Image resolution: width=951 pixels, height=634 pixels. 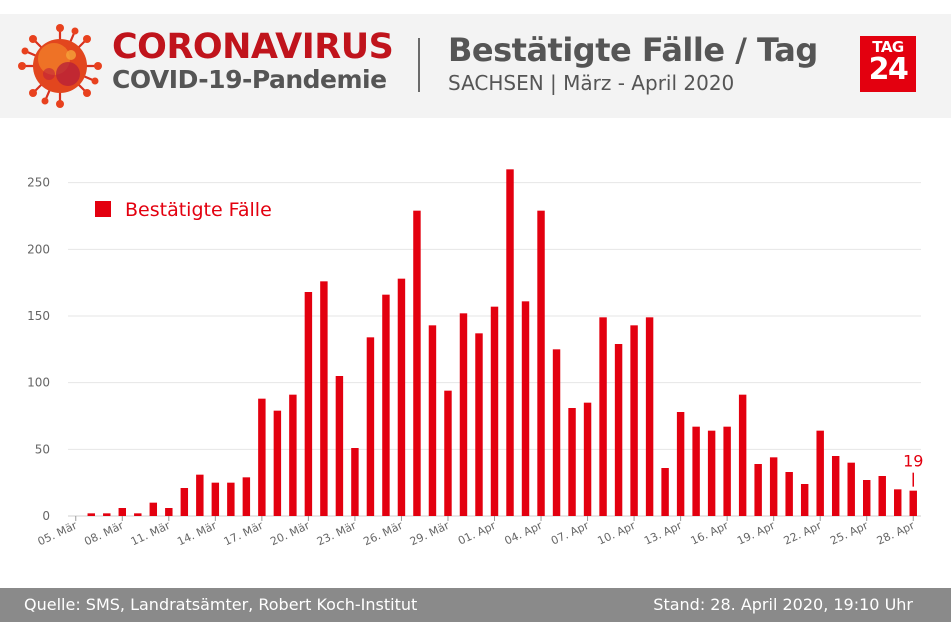 What do you see at coordinates (556, 432) in the screenshot?
I see `bar-05. Apr` at bounding box center [556, 432].